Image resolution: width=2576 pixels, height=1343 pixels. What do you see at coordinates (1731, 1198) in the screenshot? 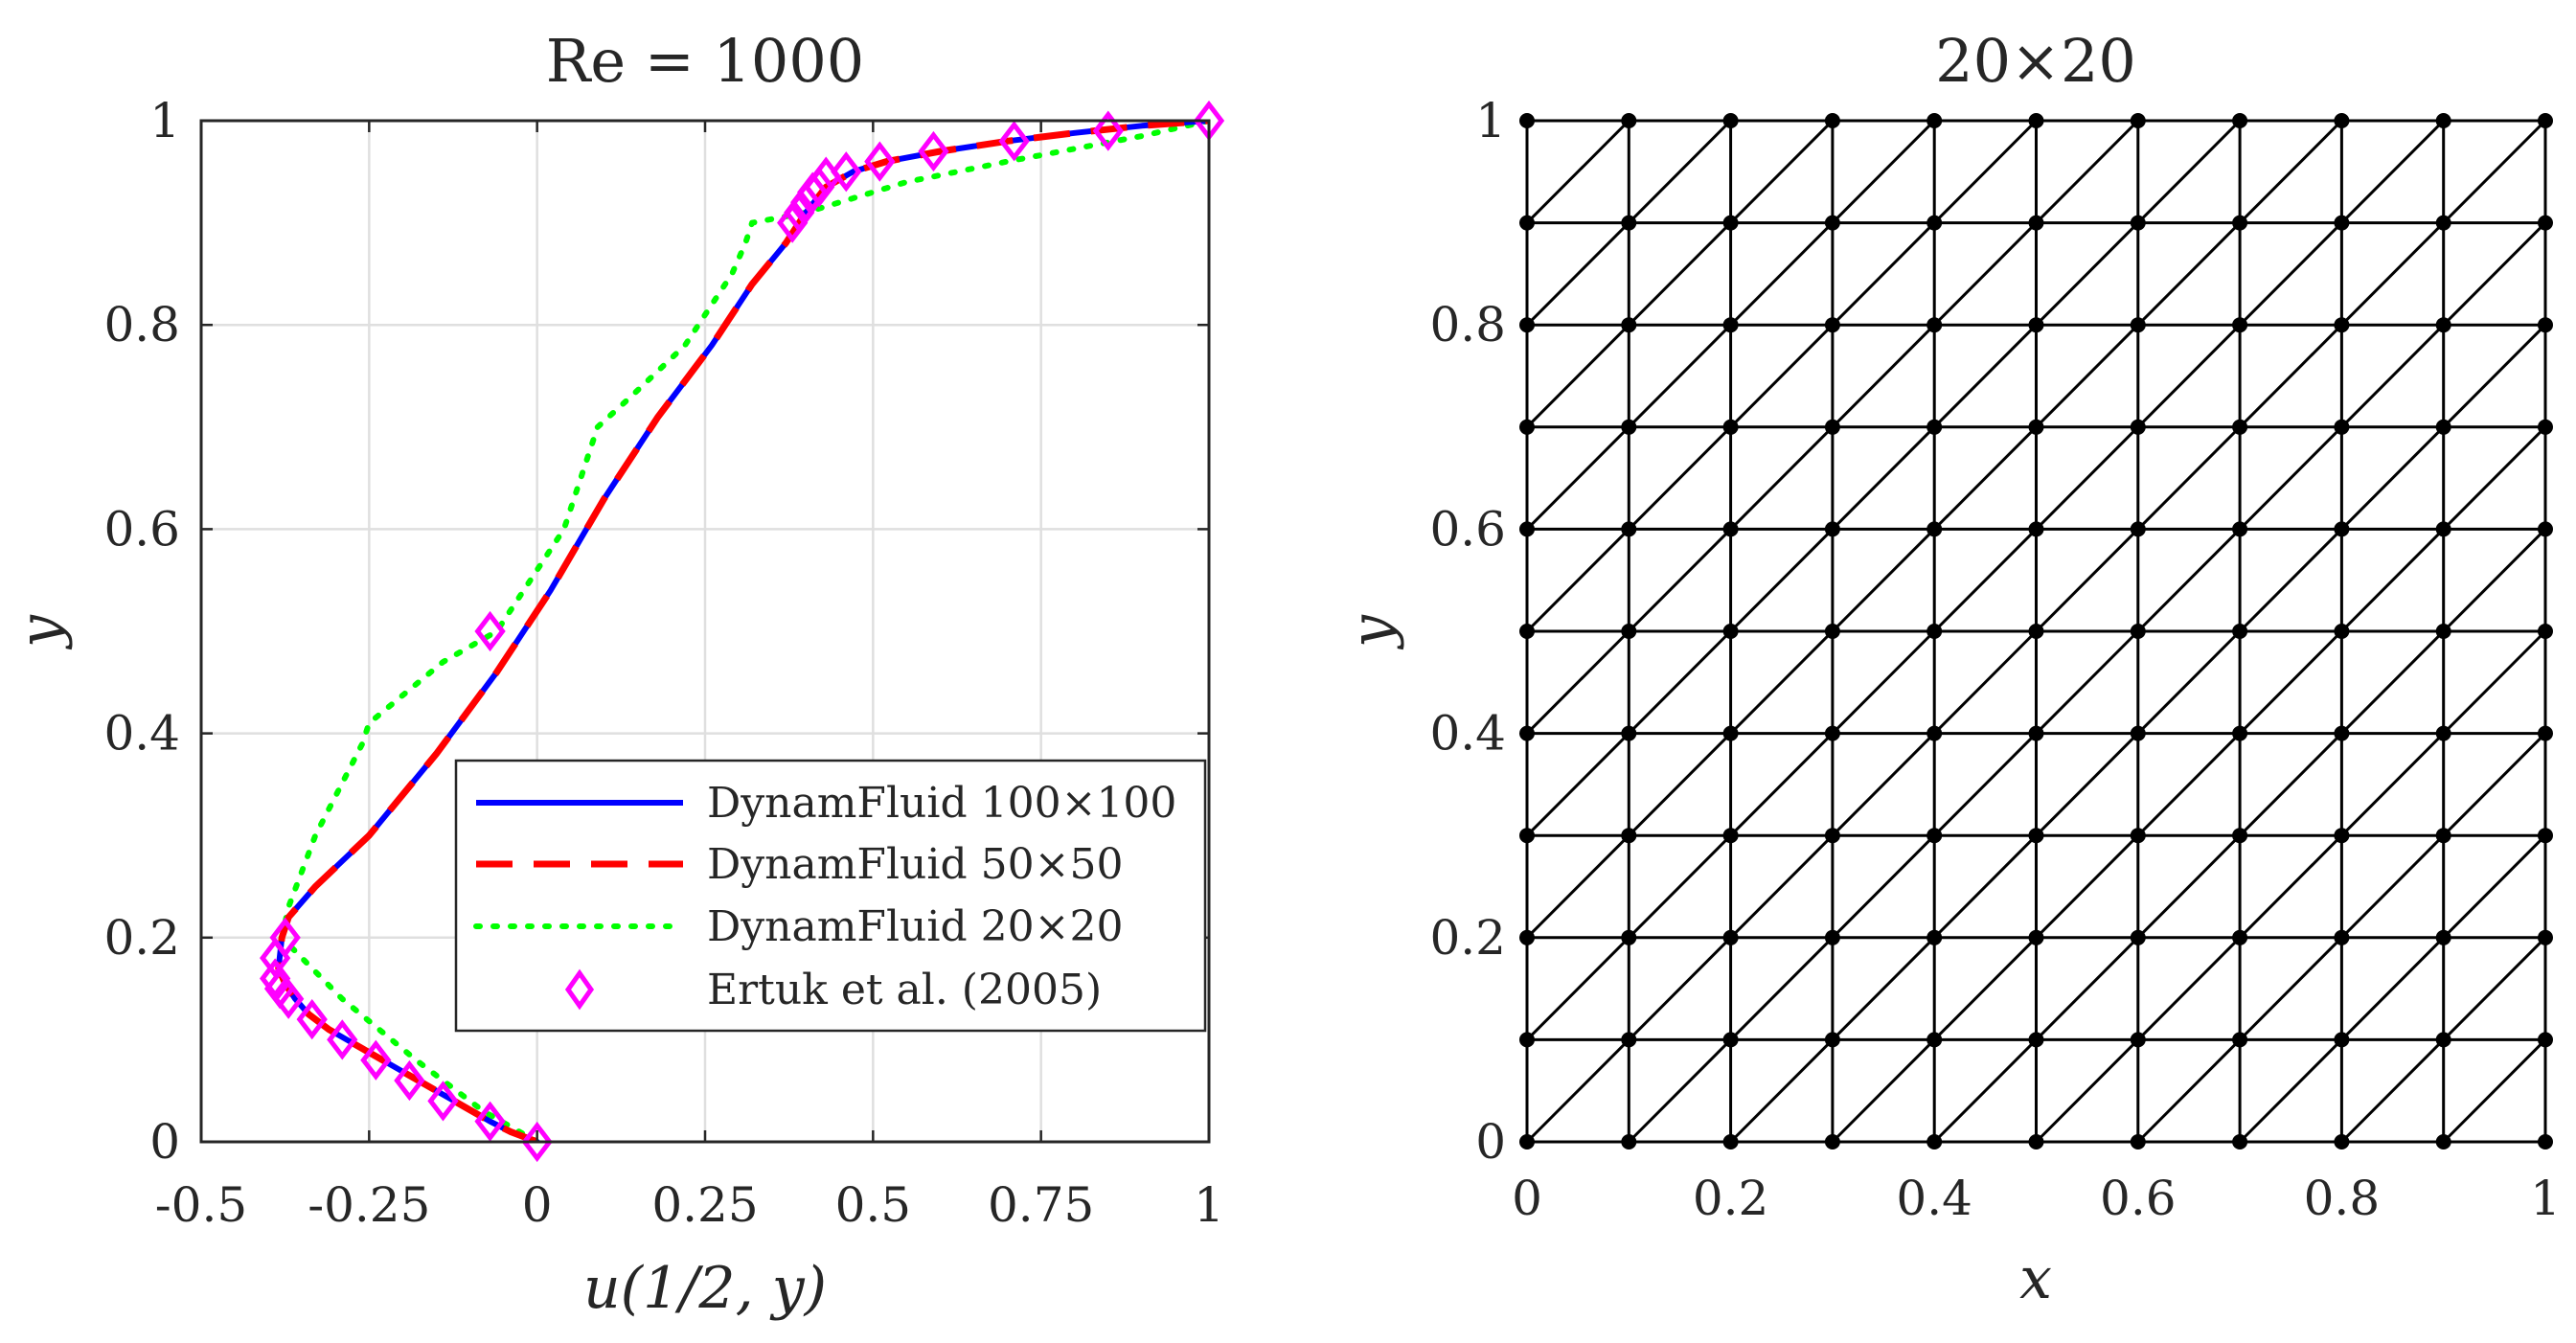
I see `right-x-tick-label-1: 0.2` at bounding box center [1731, 1198].